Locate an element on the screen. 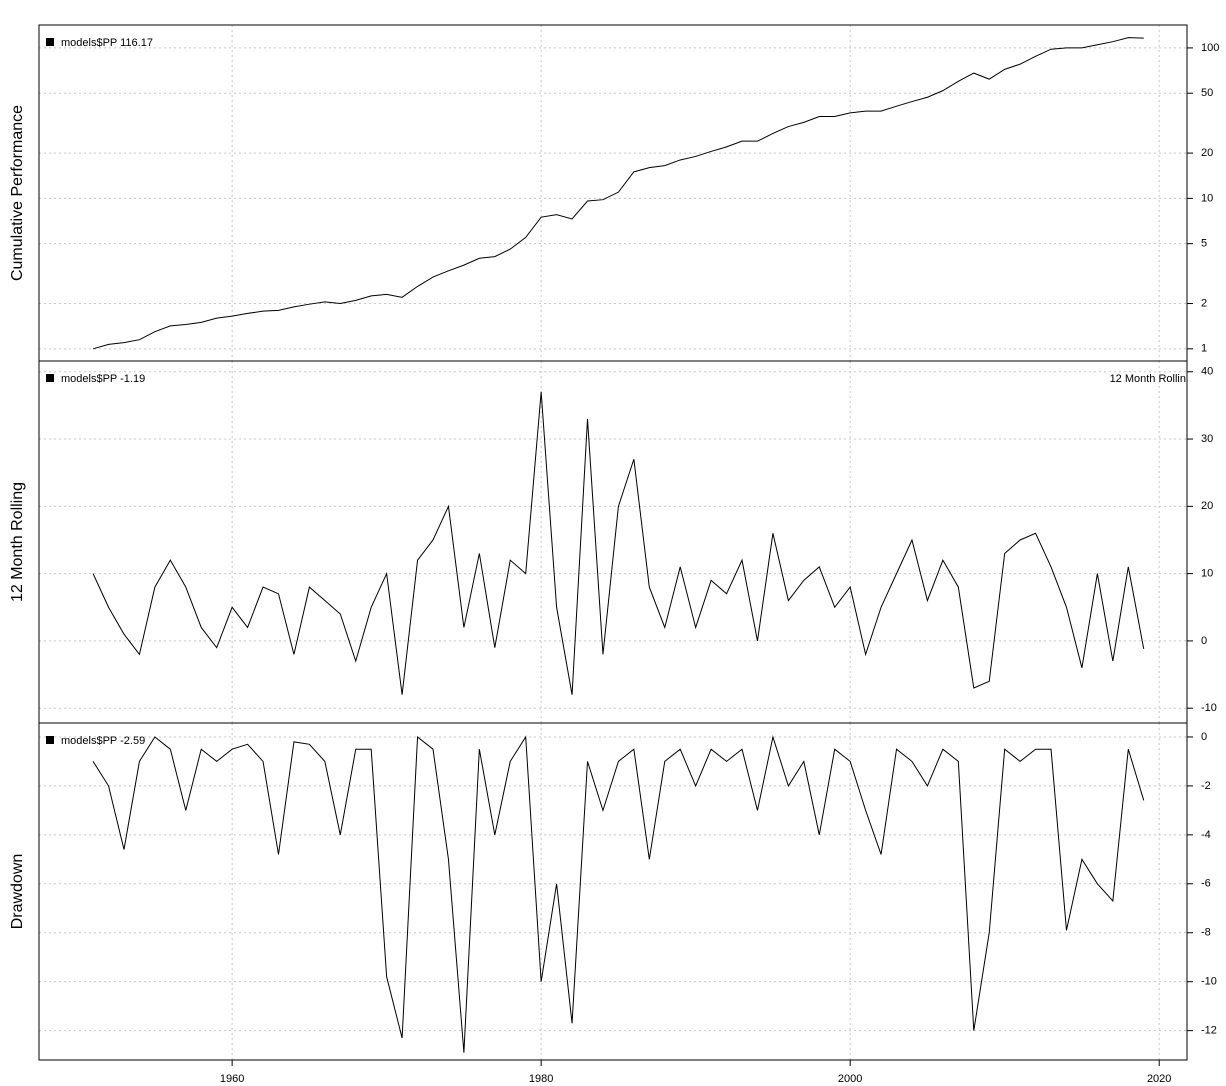 The image size is (1226, 1086). y-axis-label: Cumulative Performance is located at coordinates (17, 193).